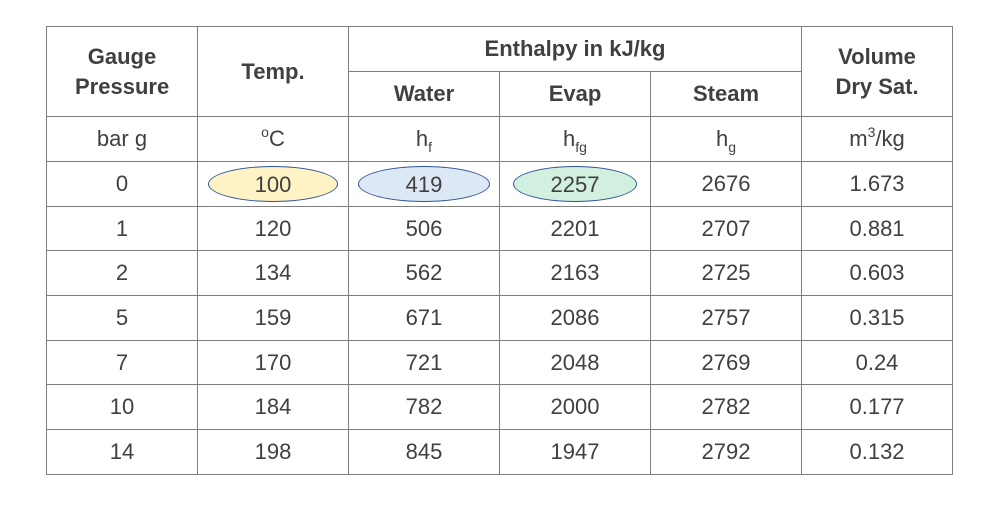 Image resolution: width=1000 pixels, height=510 pixels. What do you see at coordinates (726, 452) in the screenshot?
I see `cell-steam: 2792` at bounding box center [726, 452].